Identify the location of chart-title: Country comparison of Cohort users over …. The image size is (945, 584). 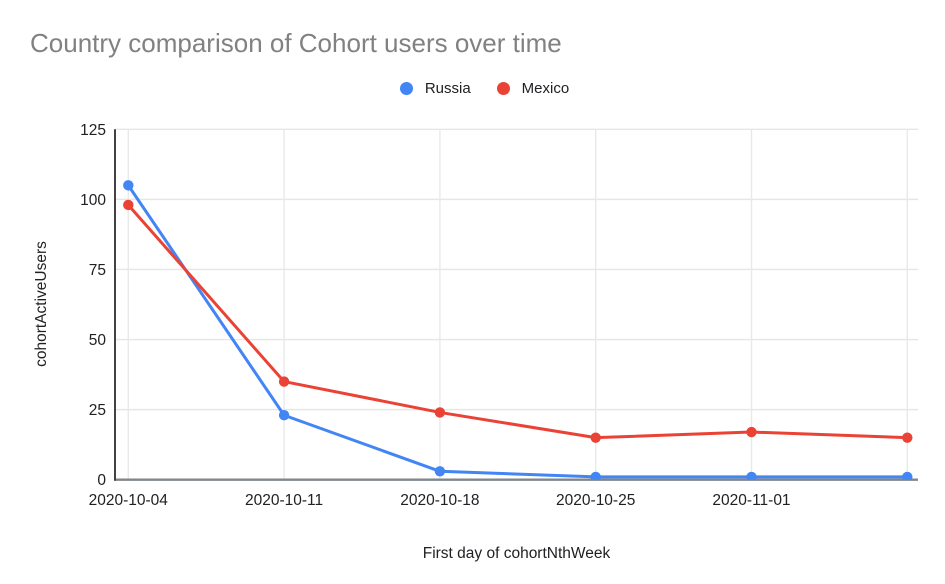
(296, 43).